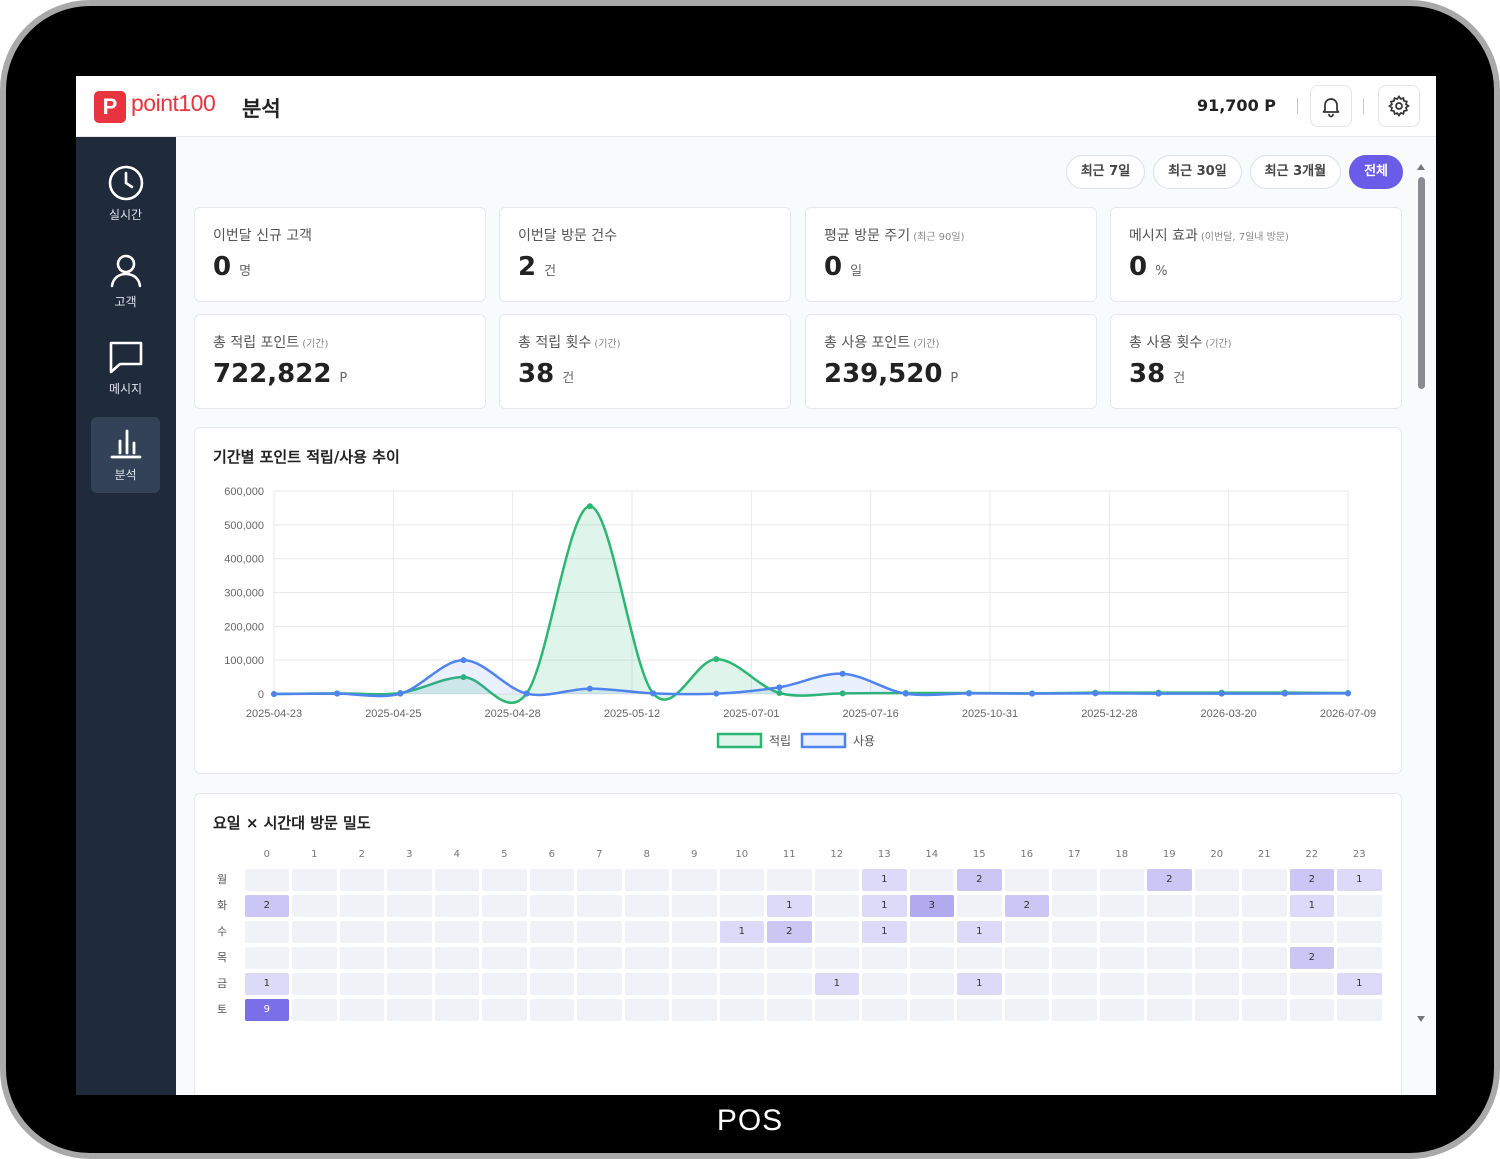 The height and width of the screenshot is (1159, 1500). Describe the element at coordinates (546, 374) in the screenshot. I see `stat-card-value: 38 건` at that location.